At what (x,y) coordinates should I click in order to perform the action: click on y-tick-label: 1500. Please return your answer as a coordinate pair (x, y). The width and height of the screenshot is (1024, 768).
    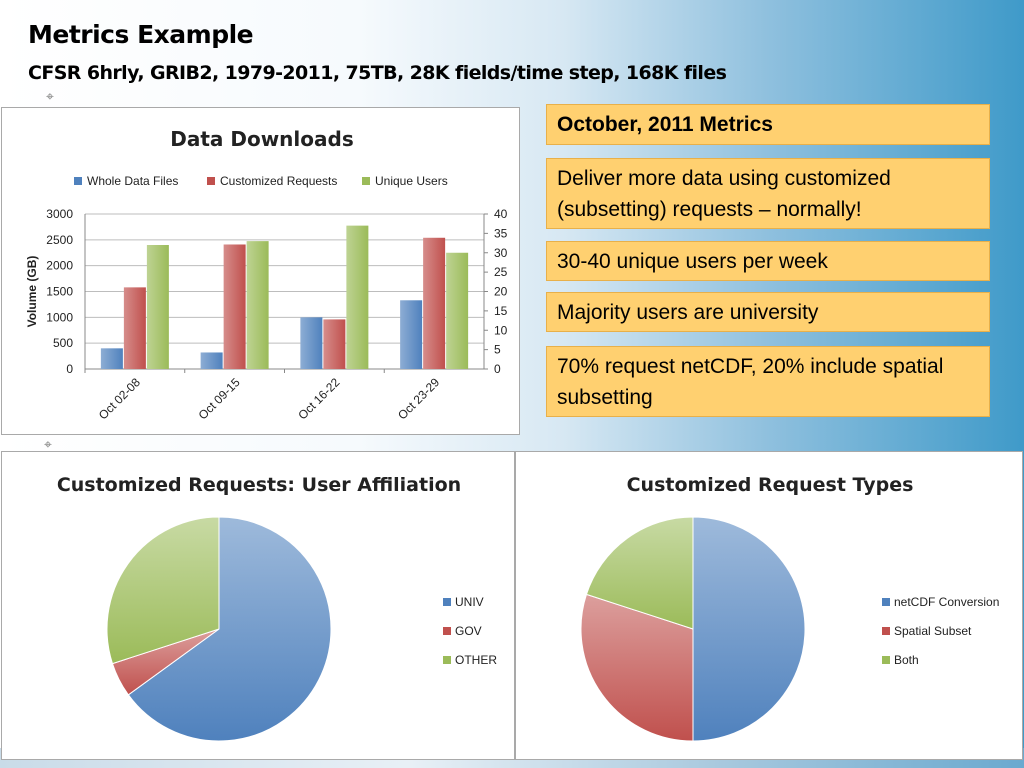
    Looking at the image, I should click on (59, 292).